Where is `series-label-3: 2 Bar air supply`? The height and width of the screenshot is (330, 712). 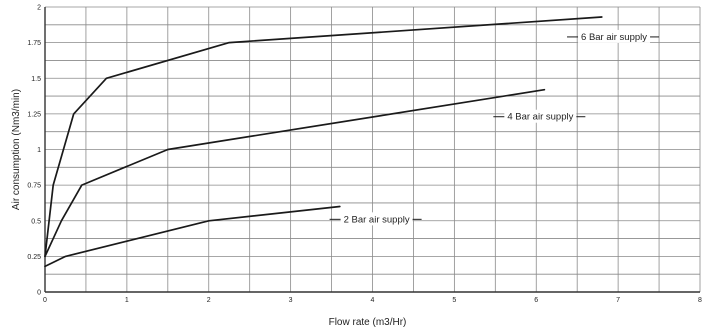 series-label-3: 2 Bar air supply is located at coordinates (377, 219).